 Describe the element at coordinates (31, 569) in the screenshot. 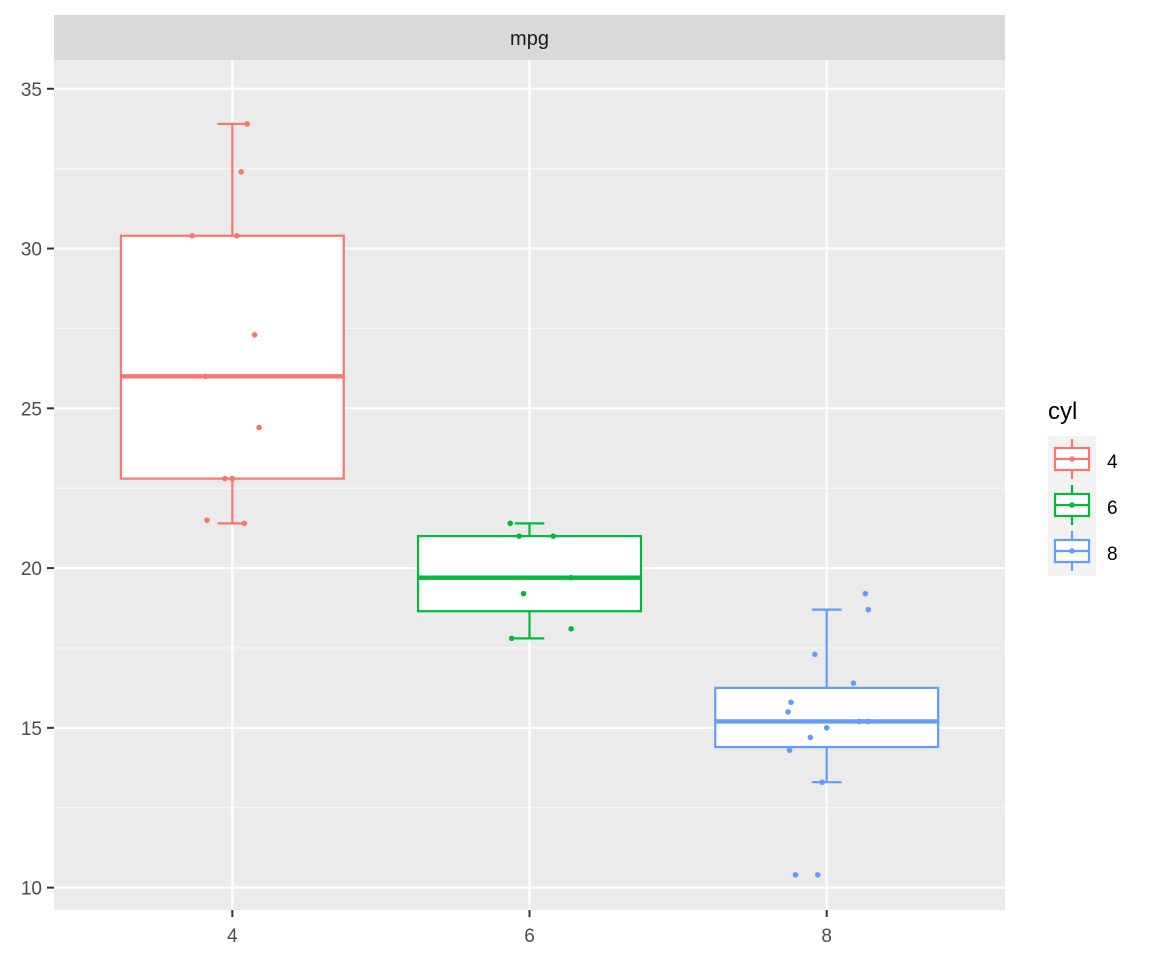

I see `y-tick-label: 20` at that location.